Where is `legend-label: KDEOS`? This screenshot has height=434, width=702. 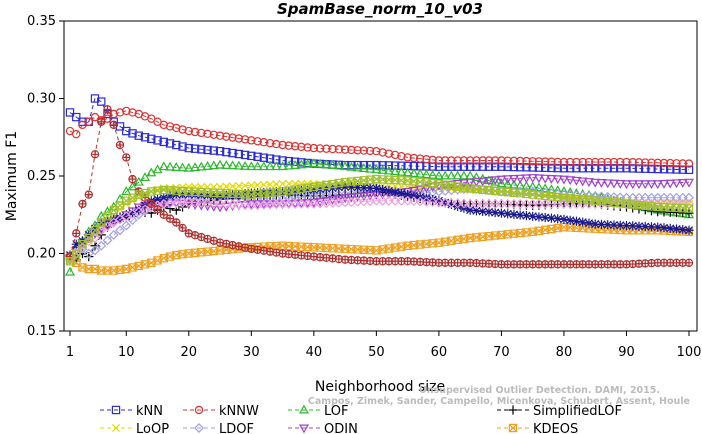 legend-label: KDEOS is located at coordinates (555, 428).